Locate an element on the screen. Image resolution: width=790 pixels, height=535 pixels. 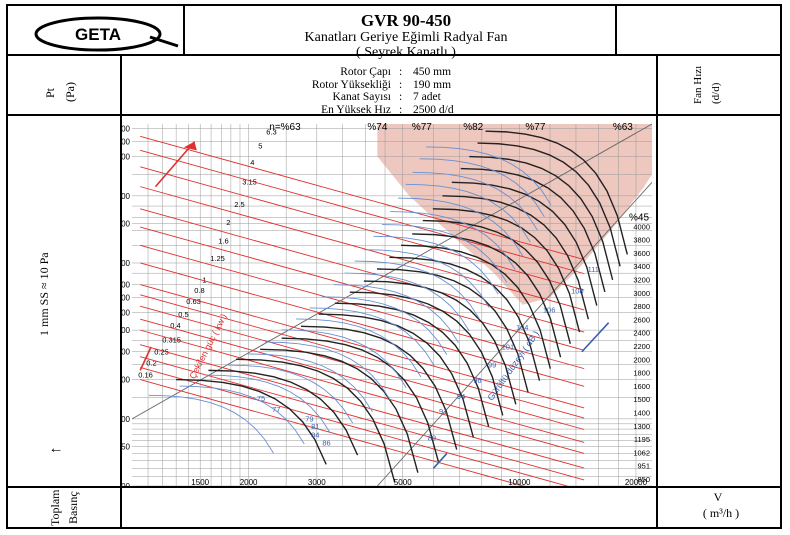
spec-label: Rotor Çapı is located at coordinates (365, 72).